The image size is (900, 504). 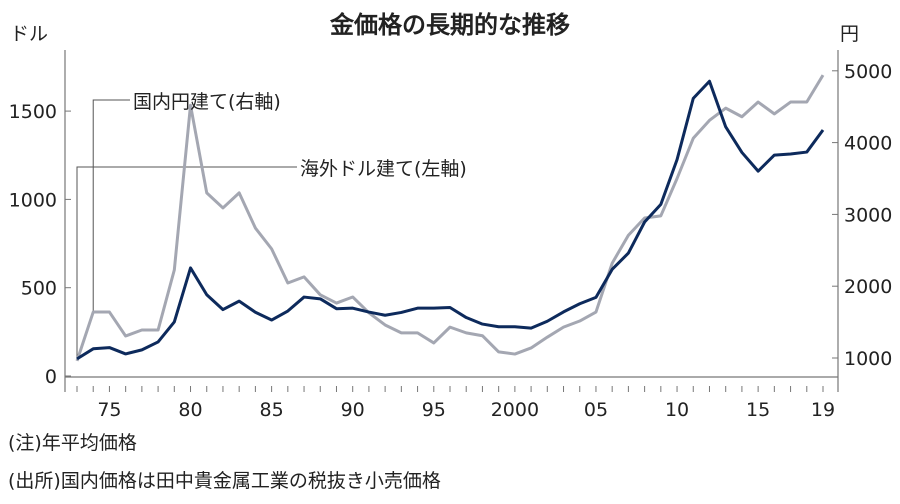 What do you see at coordinates (868, 287) in the screenshot?
I see `right-tick-label: 2000` at bounding box center [868, 287].